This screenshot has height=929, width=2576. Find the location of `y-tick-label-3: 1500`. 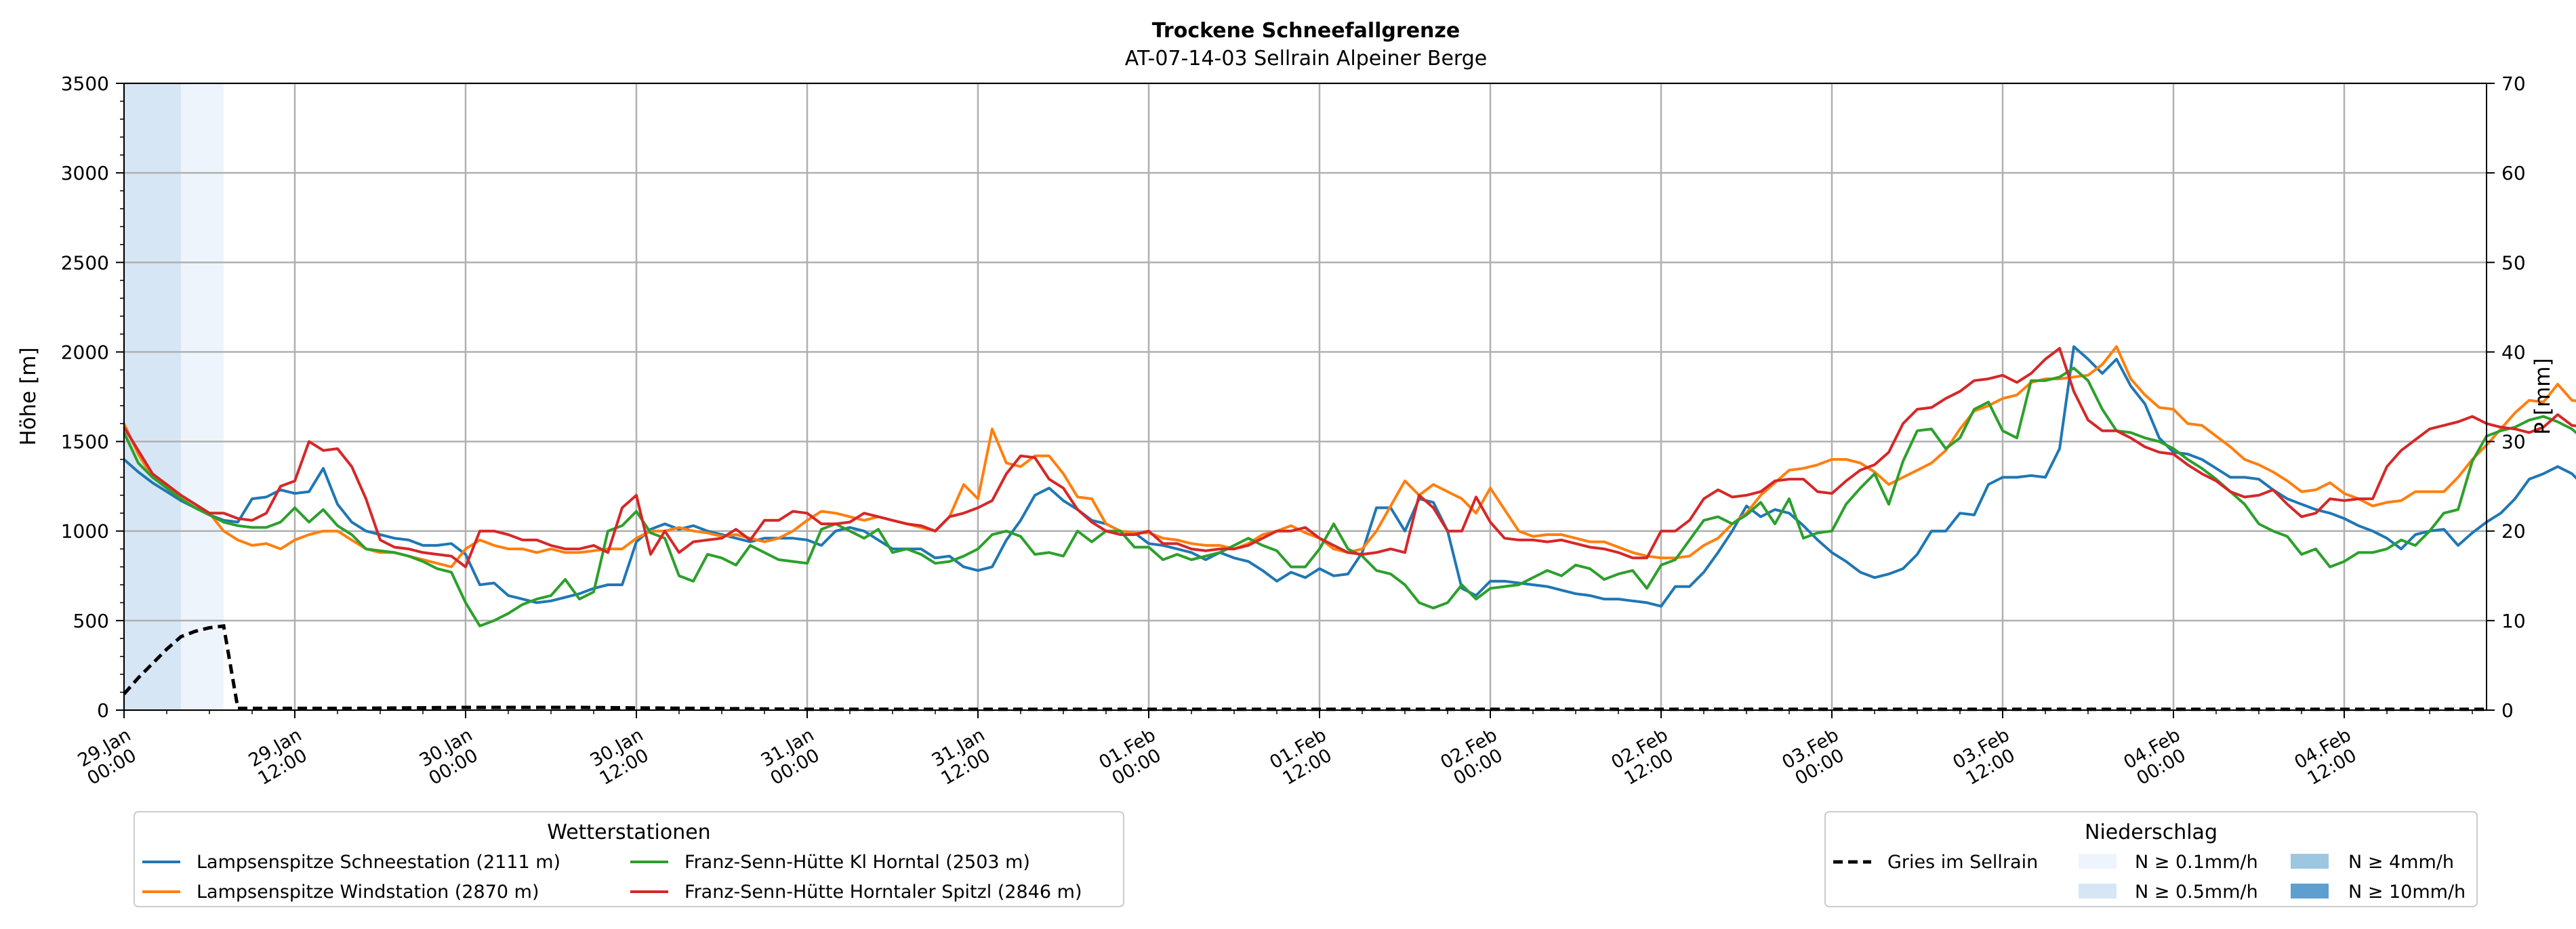

y-tick-label-3: 1500 is located at coordinates (85, 442).